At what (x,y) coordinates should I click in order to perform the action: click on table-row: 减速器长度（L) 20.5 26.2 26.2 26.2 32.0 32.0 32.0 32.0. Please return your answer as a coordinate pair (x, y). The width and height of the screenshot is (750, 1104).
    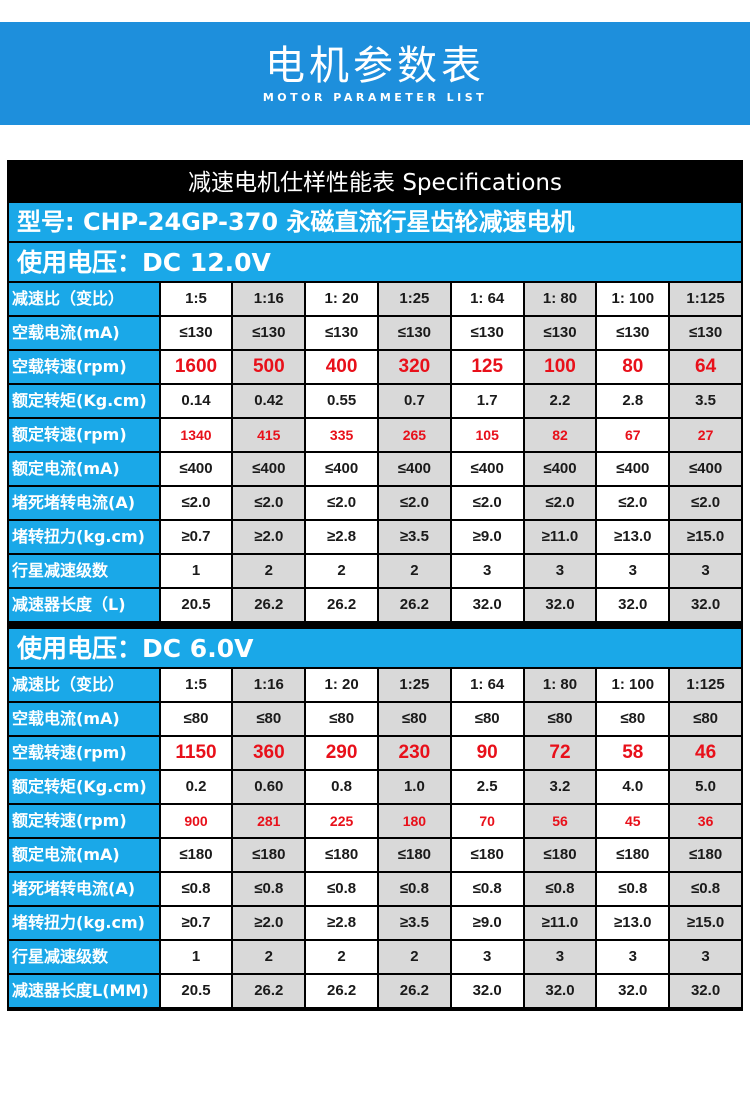
    Looking at the image, I should click on (375, 605).